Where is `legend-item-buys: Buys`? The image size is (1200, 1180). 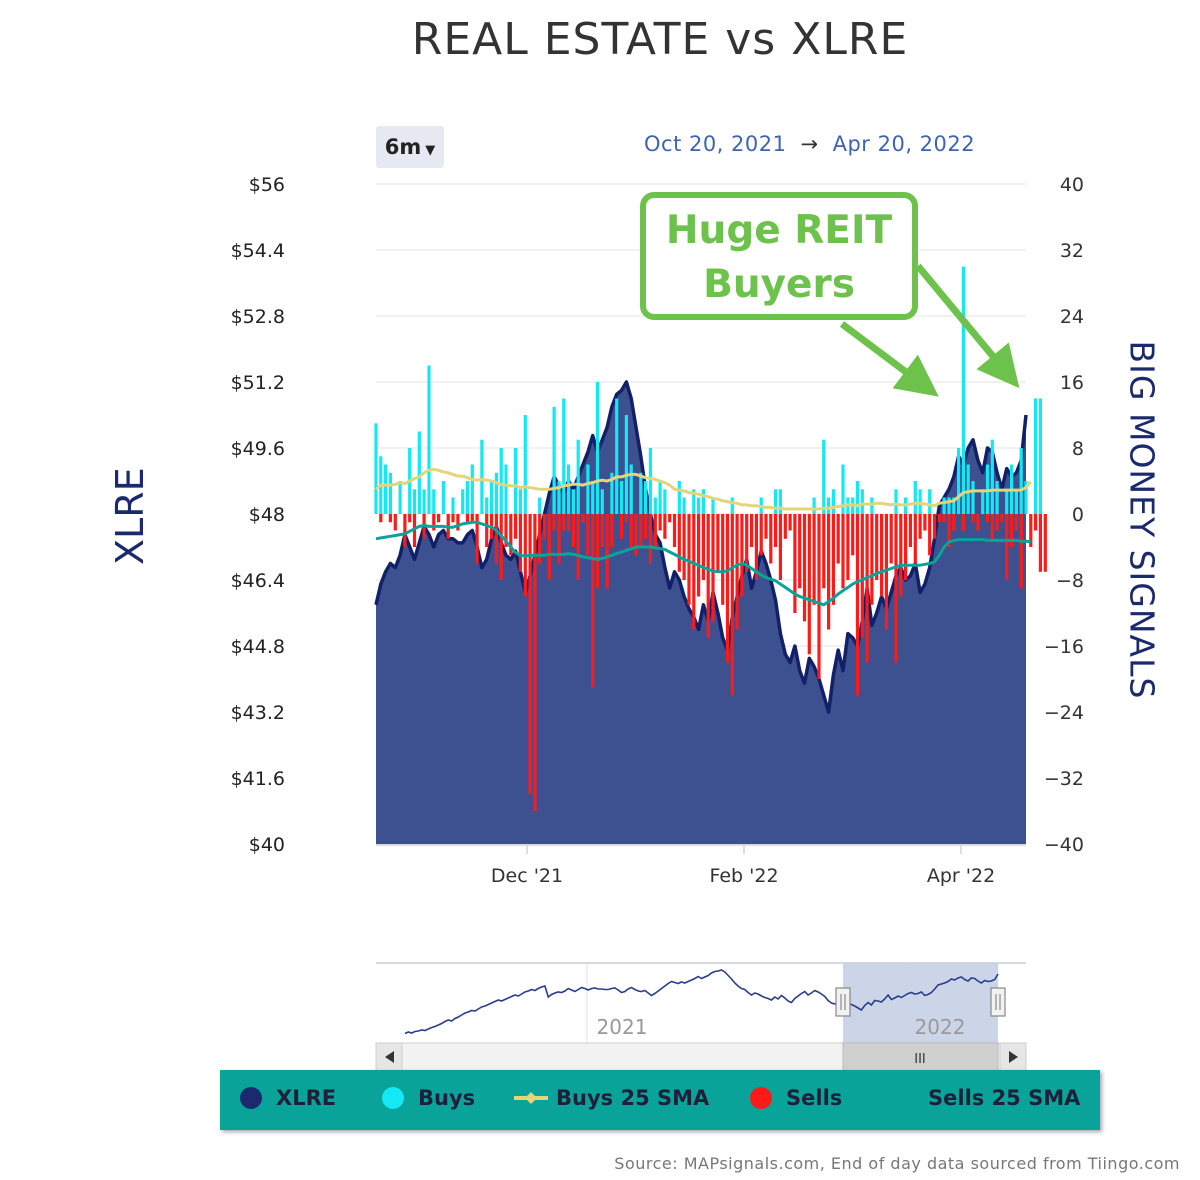
legend-item-buys: Buys is located at coordinates (428, 1098).